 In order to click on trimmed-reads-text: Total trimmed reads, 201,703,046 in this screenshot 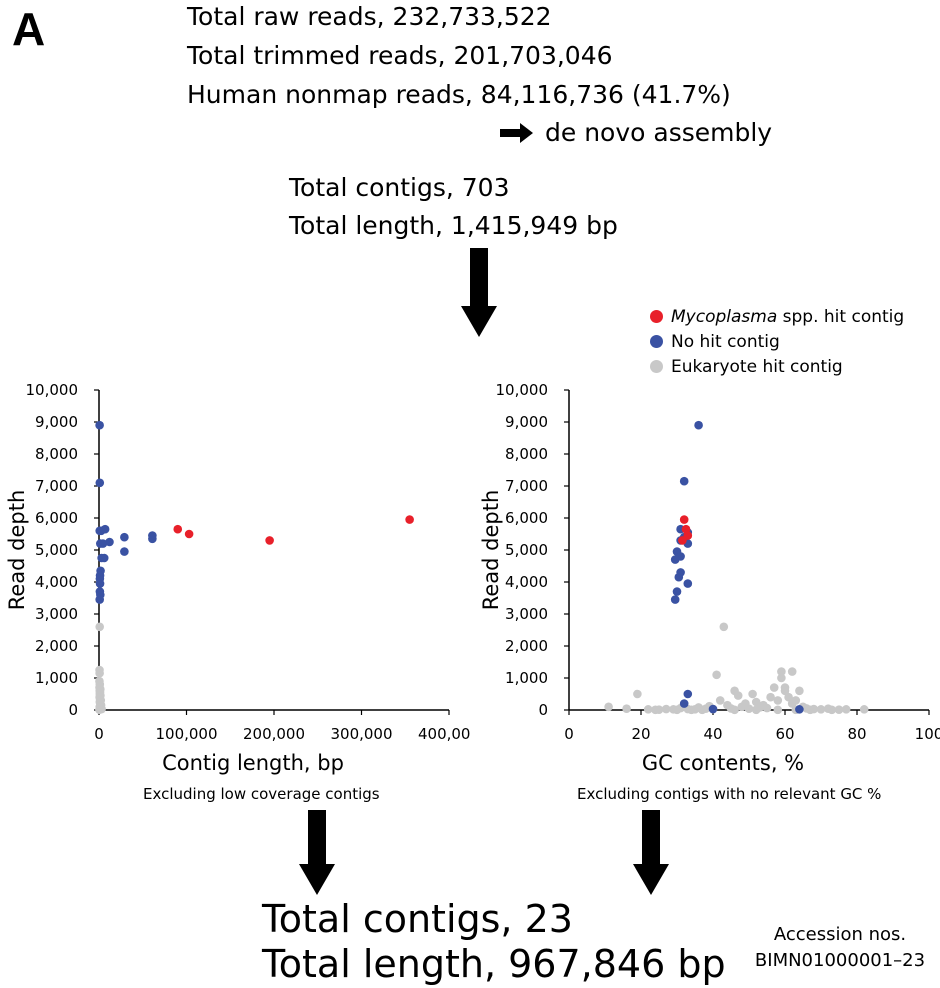, I will do `click(400, 55)`.